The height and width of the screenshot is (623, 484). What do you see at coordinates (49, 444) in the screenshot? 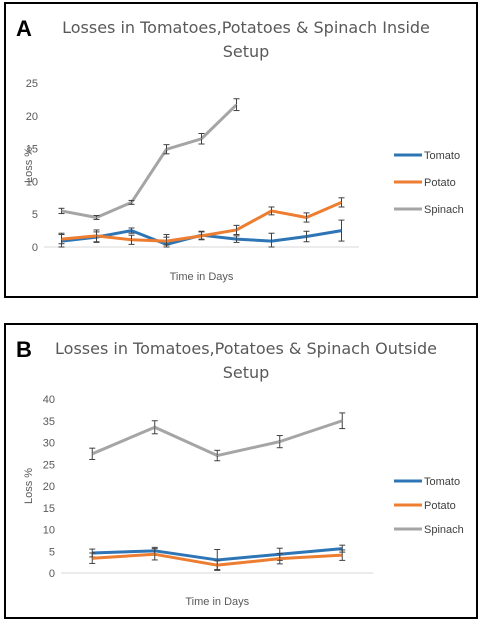
I see `y-tick-label: 30` at bounding box center [49, 444].